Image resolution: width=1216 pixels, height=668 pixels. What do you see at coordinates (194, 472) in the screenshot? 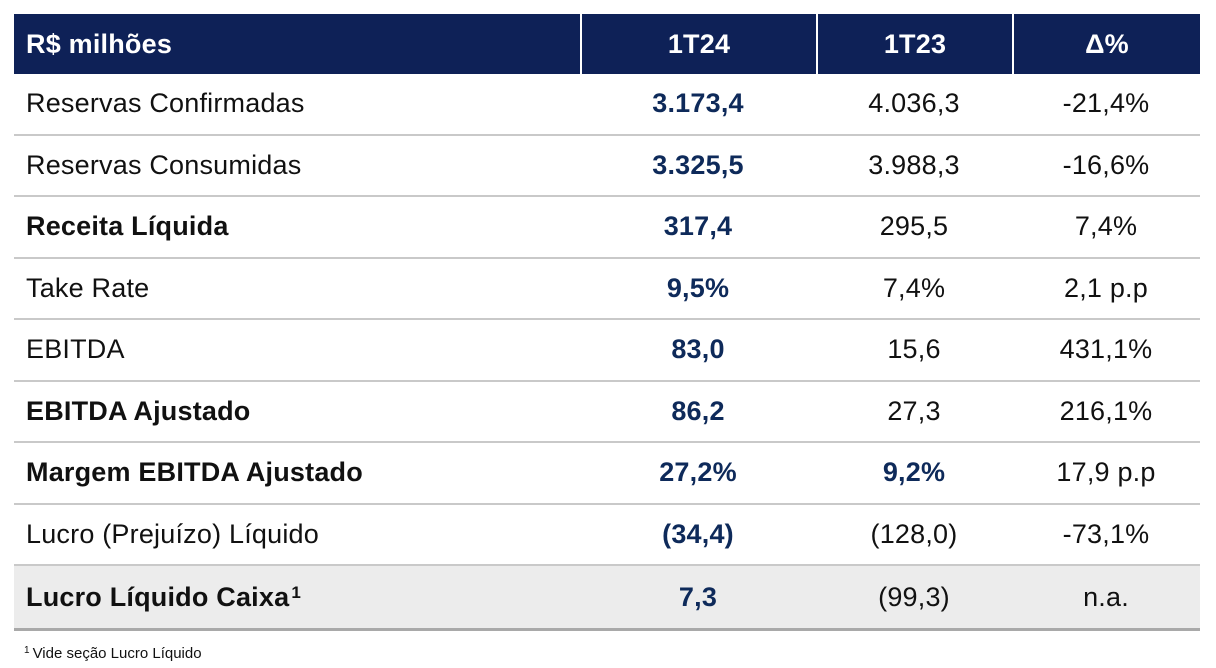
I see `row-label: Margem EBITDA Ajustado` at bounding box center [194, 472].